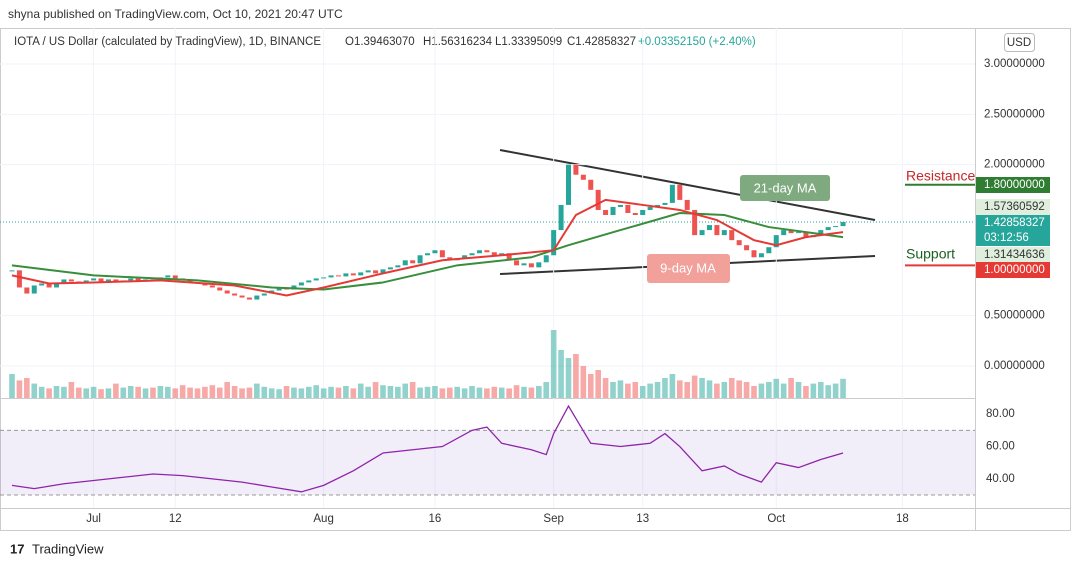 Image resolution: width=1071 pixels, height=568 pixels. I want to click on open: O1.39463070, so click(380, 42).